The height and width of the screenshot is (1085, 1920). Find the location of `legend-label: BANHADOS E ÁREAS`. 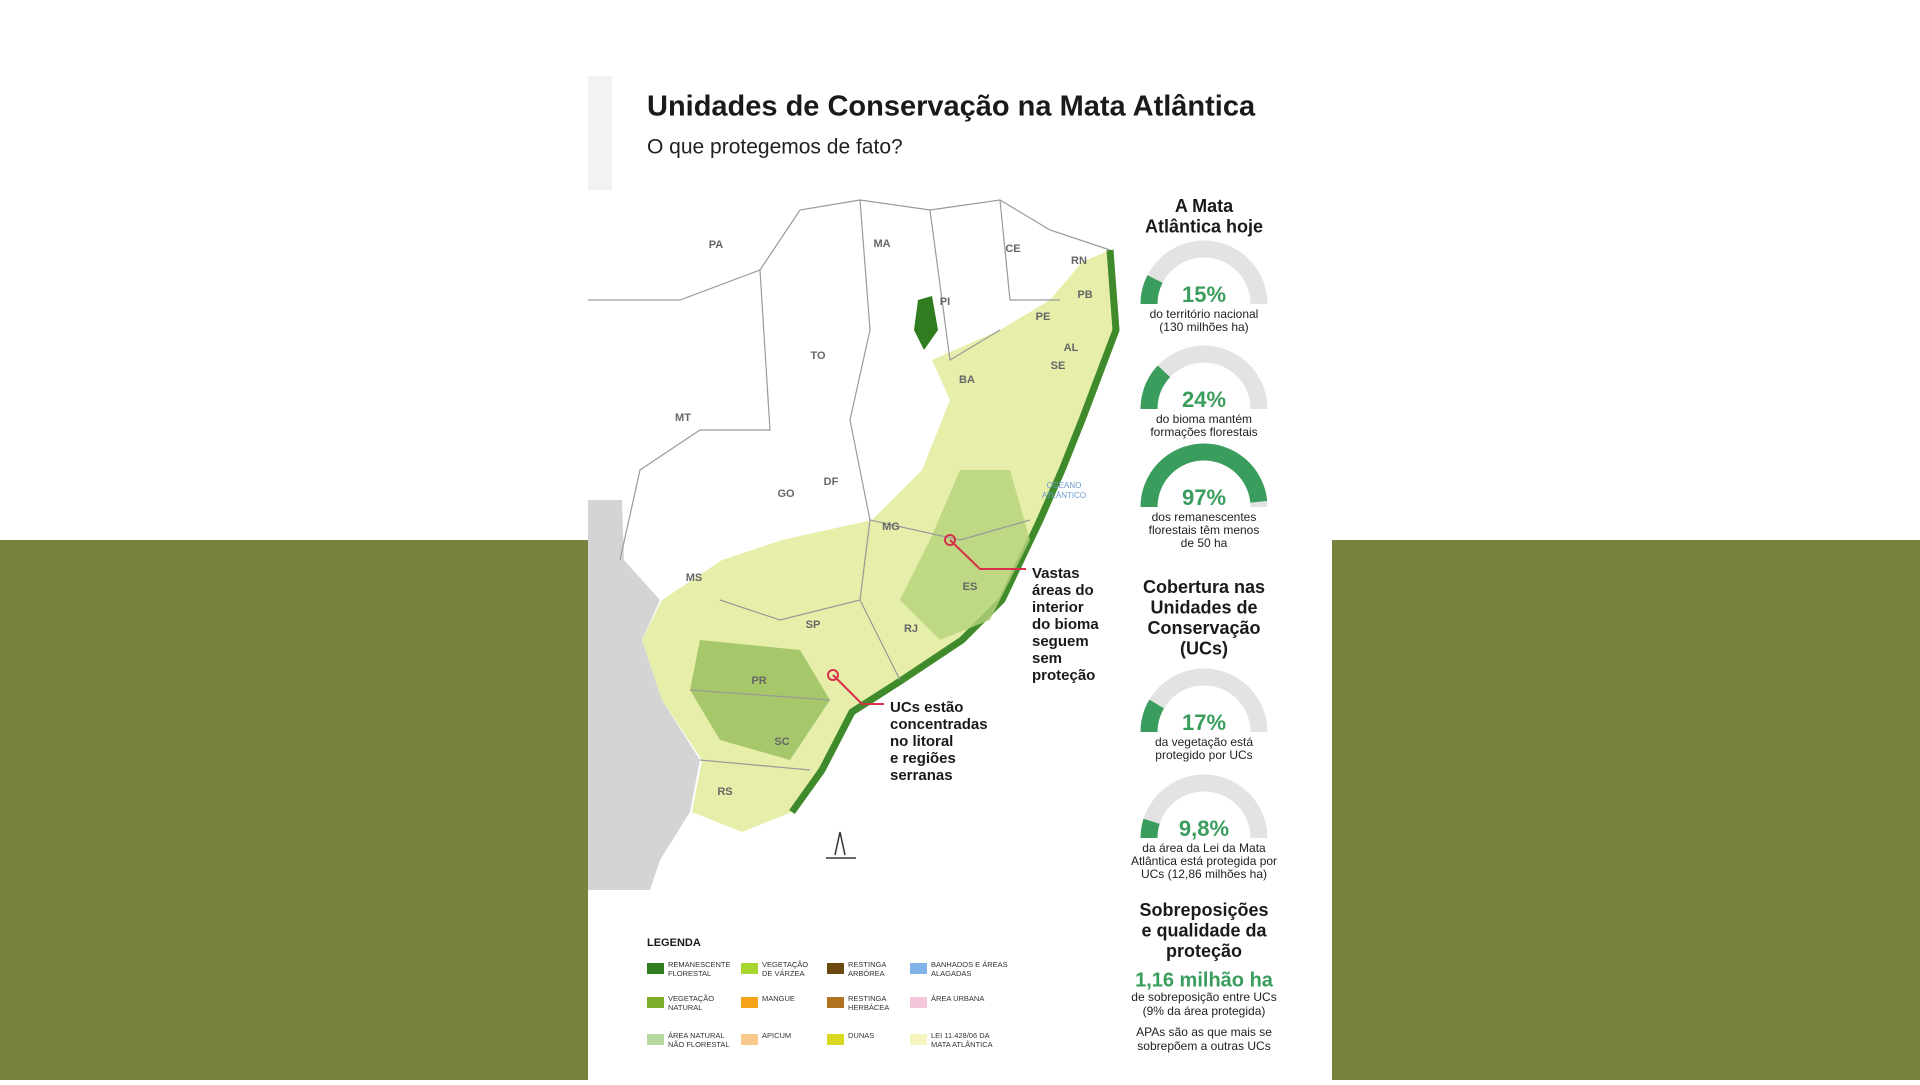

legend-label: BANHADOS E ÁREAS is located at coordinates (969, 964).